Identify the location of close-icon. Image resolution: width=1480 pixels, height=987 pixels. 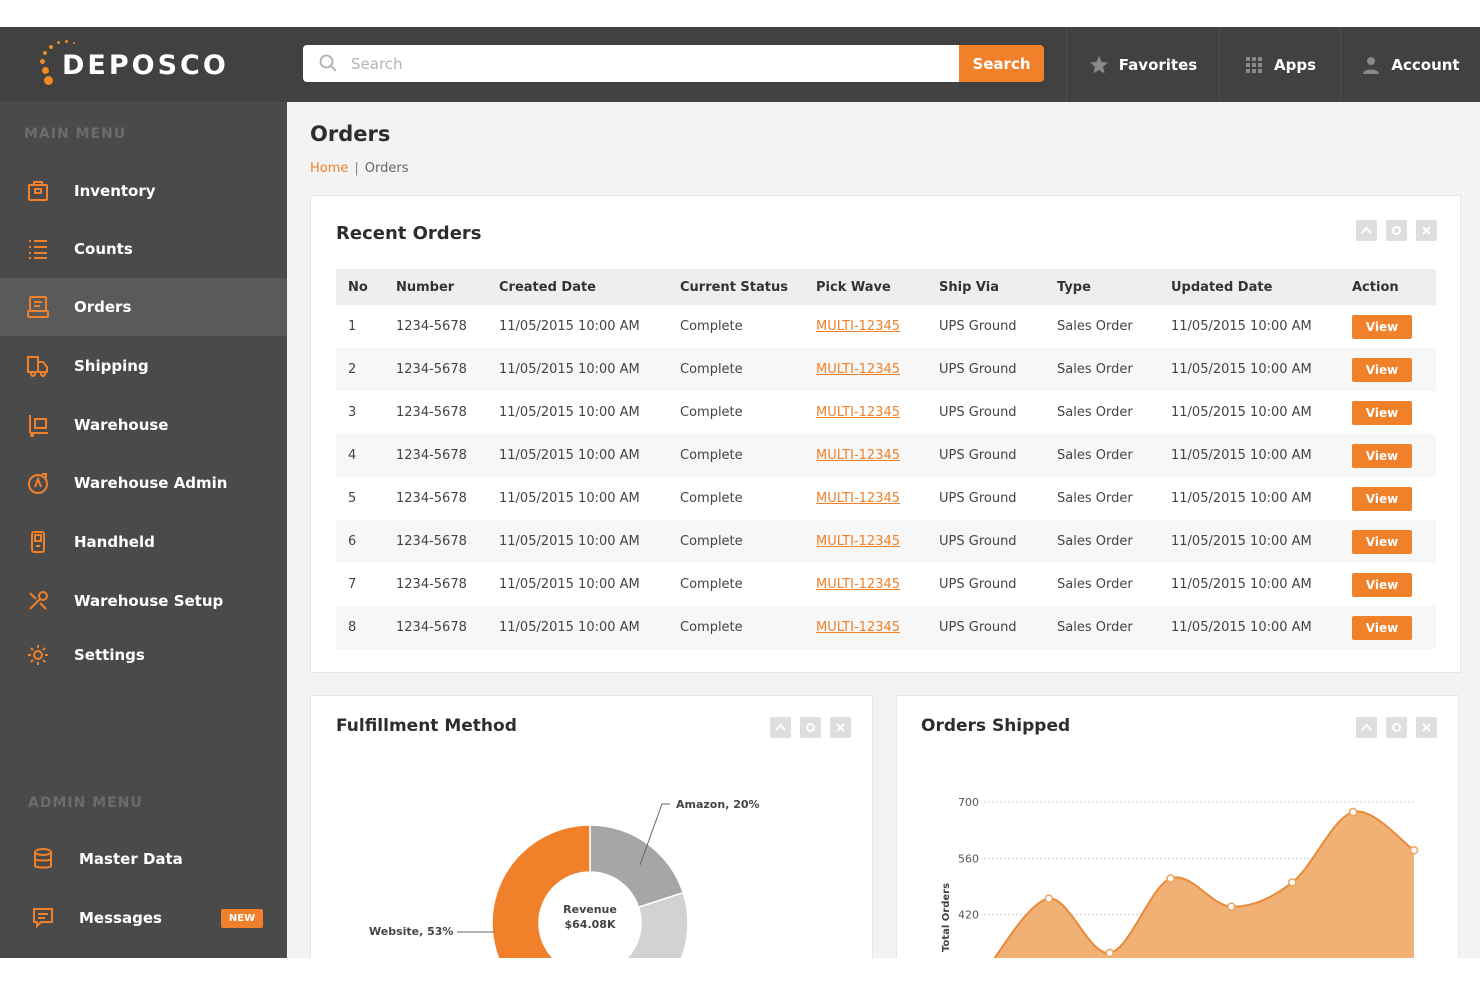
(1426, 727).